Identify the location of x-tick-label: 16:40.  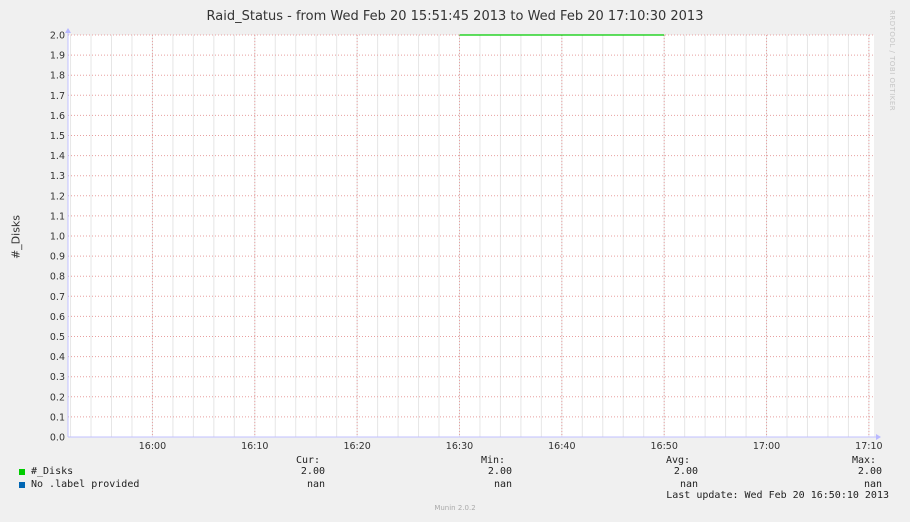
(561, 446).